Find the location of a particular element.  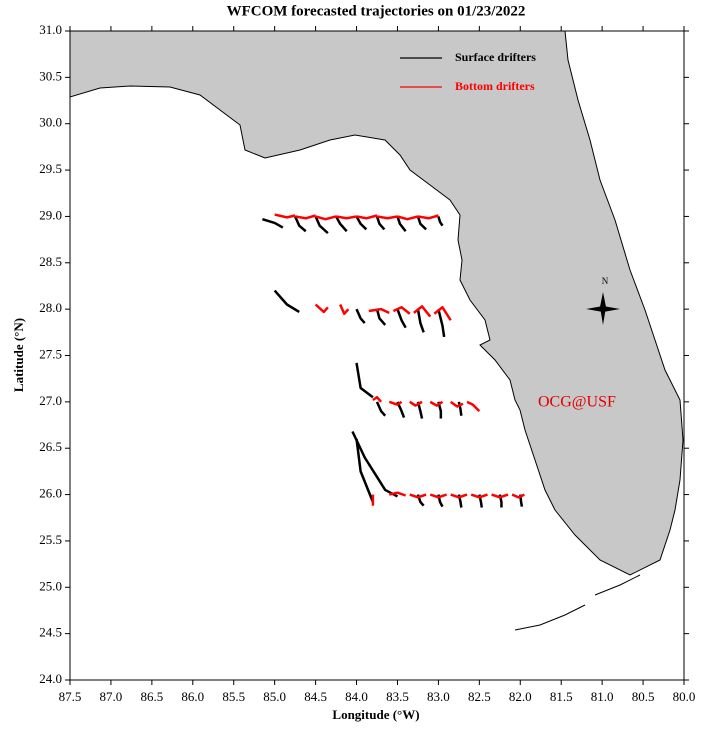

legend-label: Surface drifters is located at coordinates (495, 57).